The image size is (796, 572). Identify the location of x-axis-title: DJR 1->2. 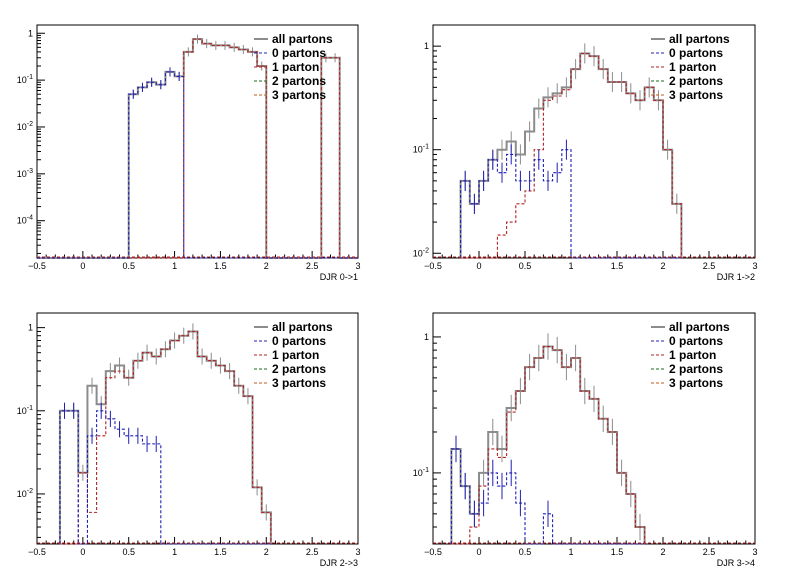
(736, 277).